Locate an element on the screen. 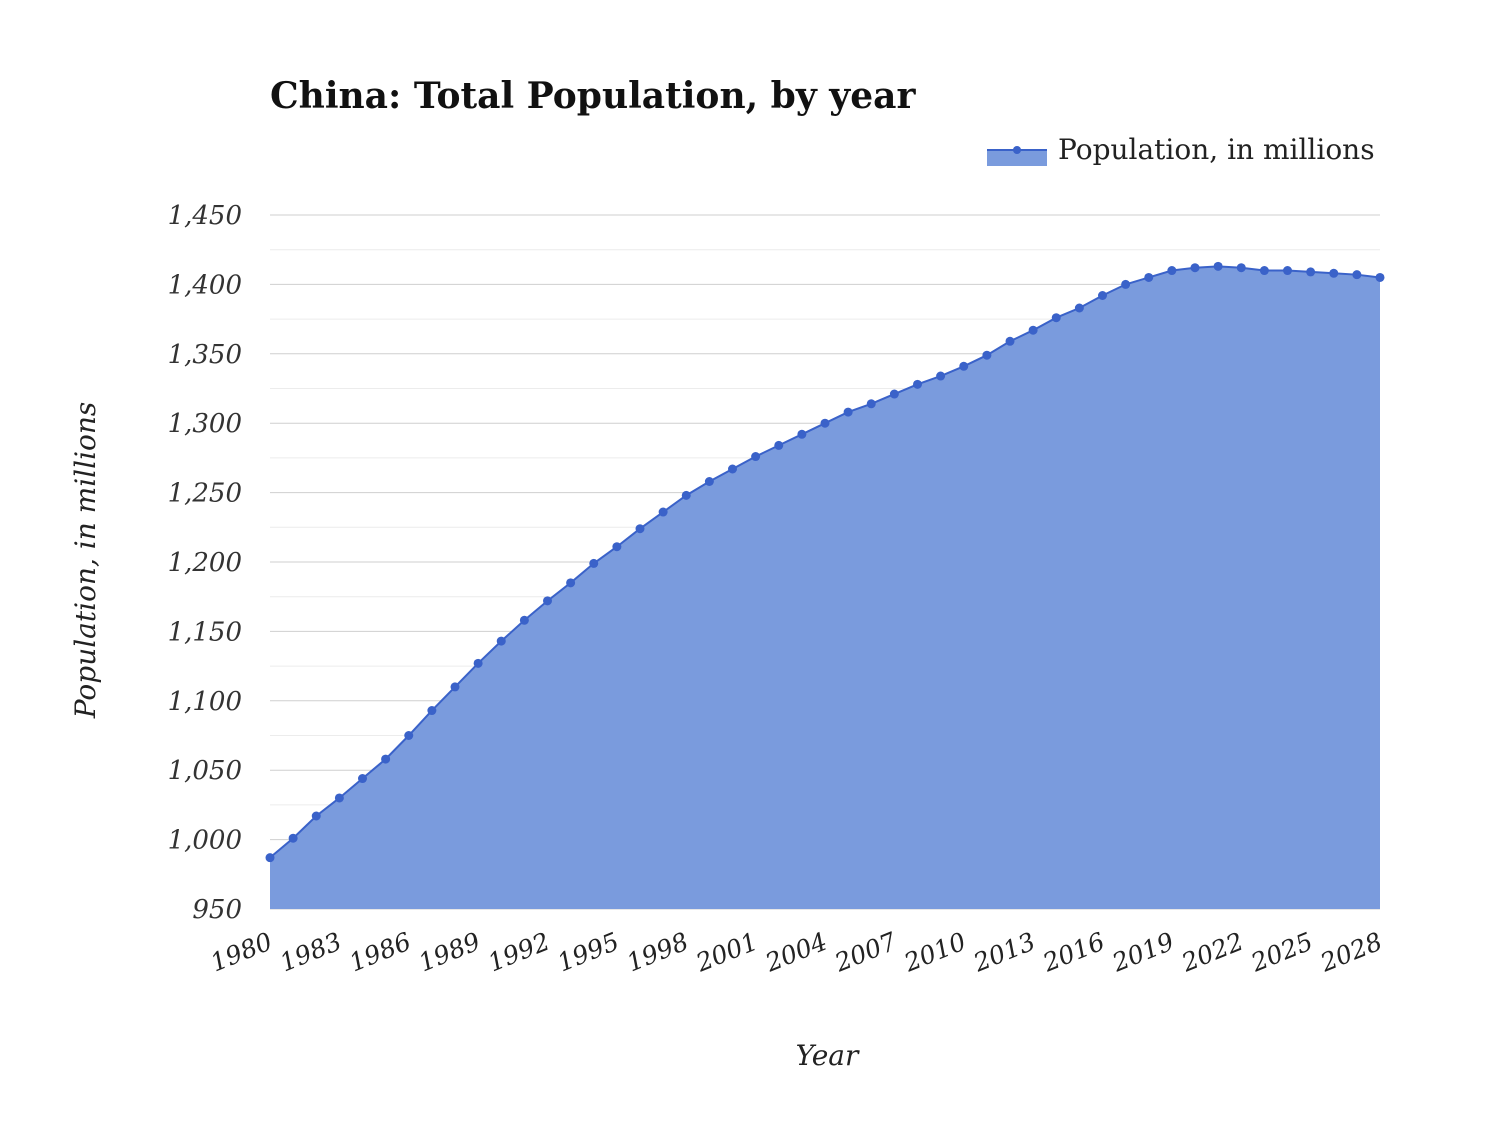 The image size is (1500, 1130). chart-title: China: Total Population, by year is located at coordinates (593, 96).